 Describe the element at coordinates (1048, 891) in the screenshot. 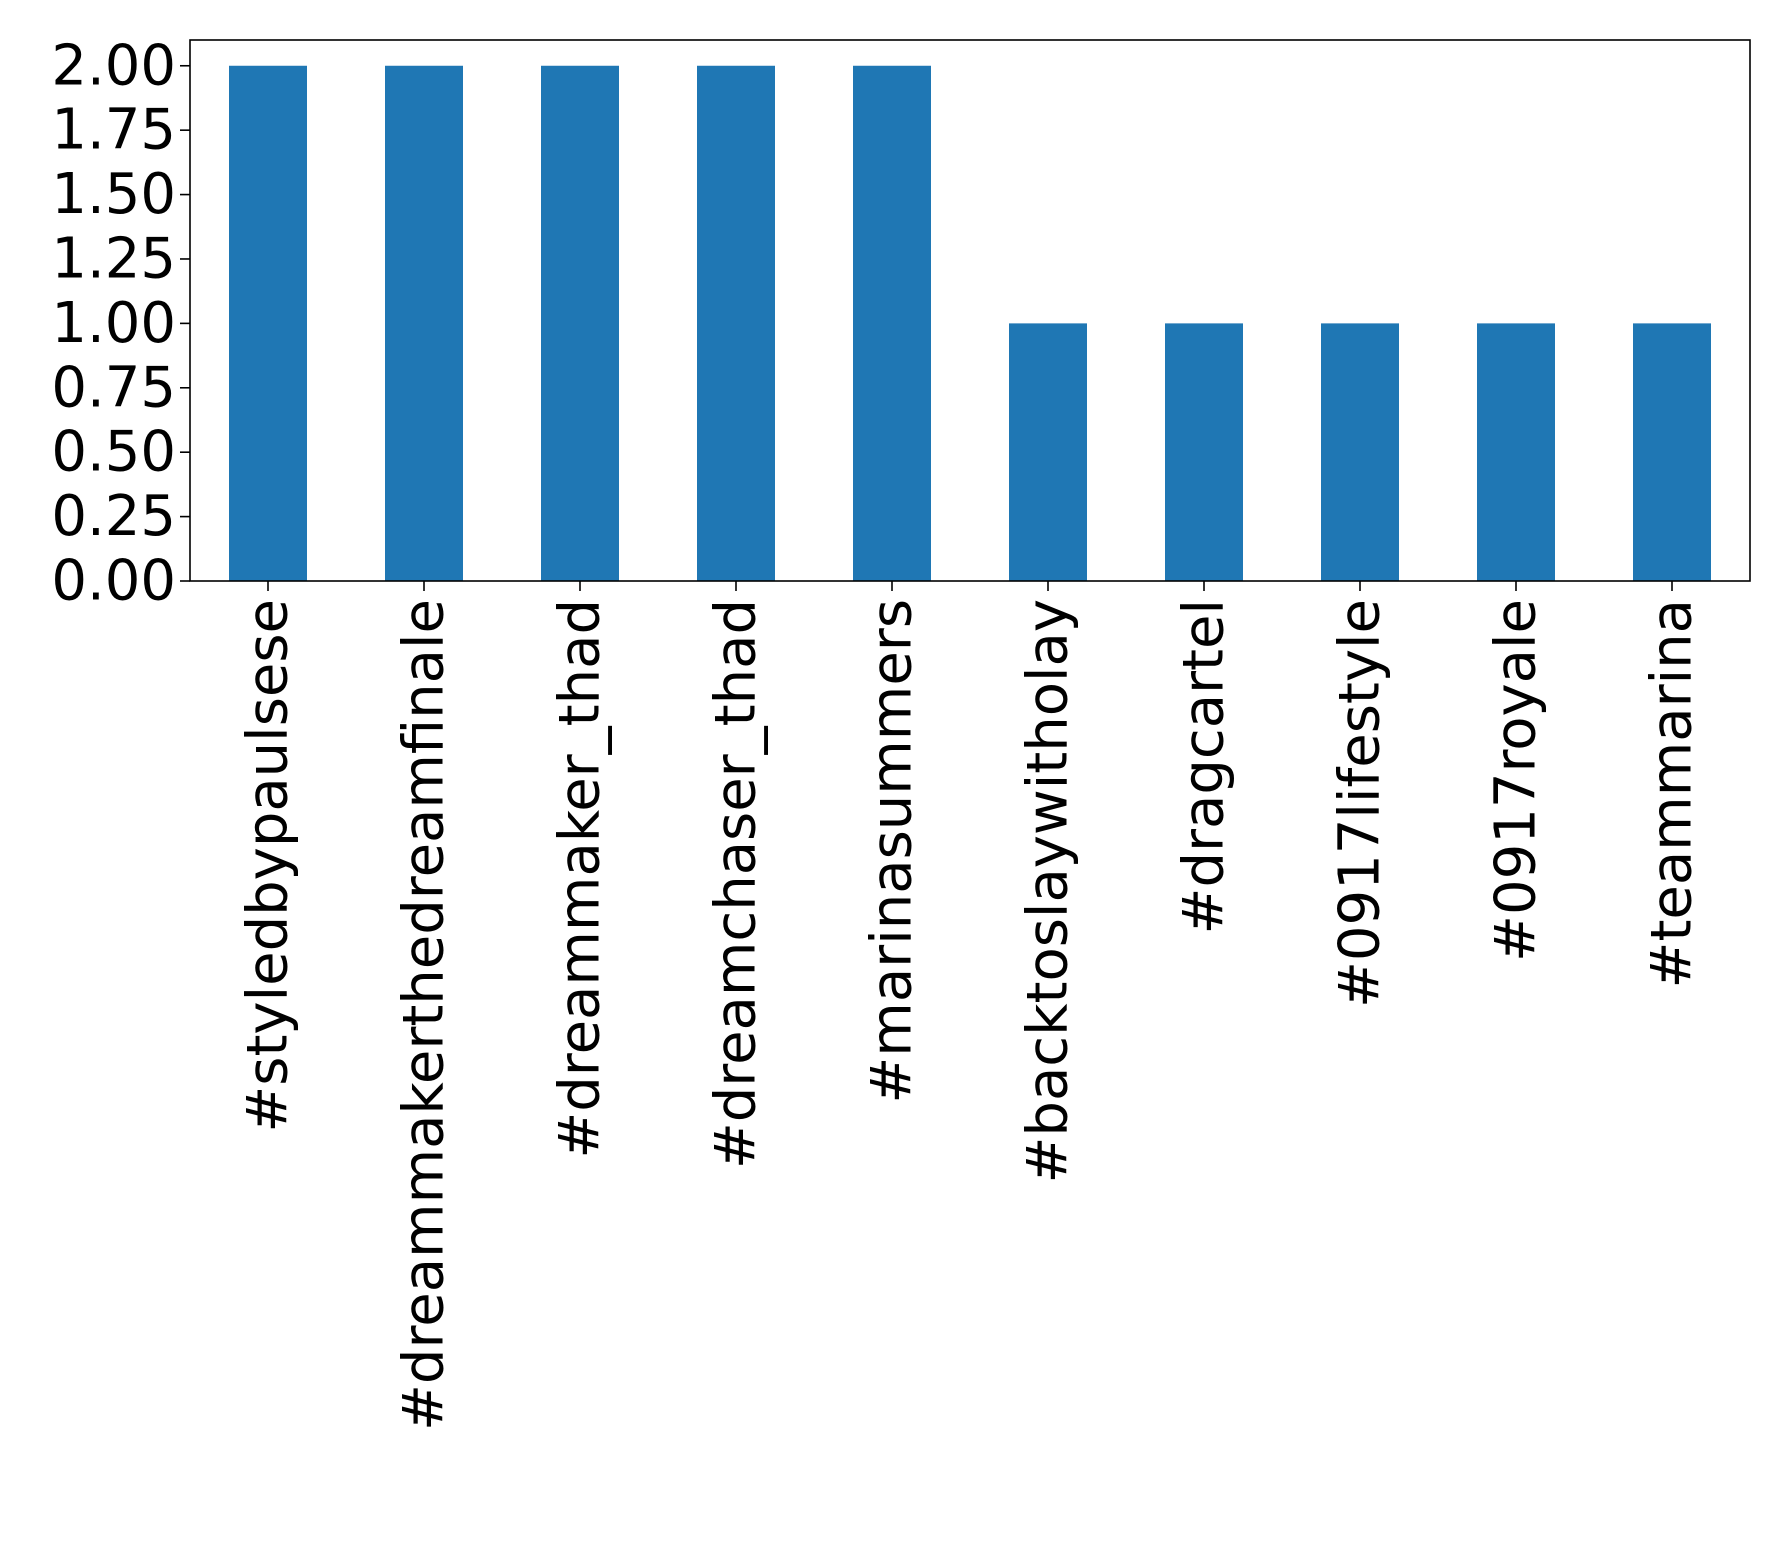

I see `x-tick-label: #backtoslaywitholay` at that location.